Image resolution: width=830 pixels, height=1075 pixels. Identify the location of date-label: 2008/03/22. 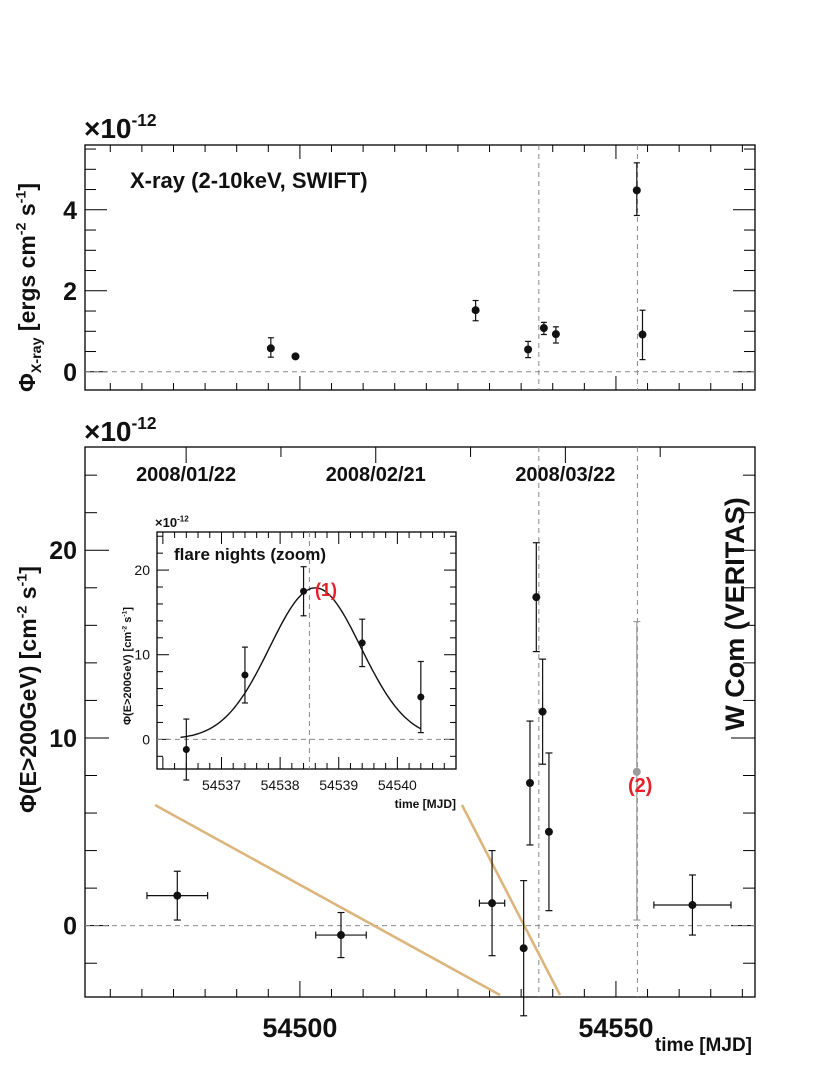
(565, 475).